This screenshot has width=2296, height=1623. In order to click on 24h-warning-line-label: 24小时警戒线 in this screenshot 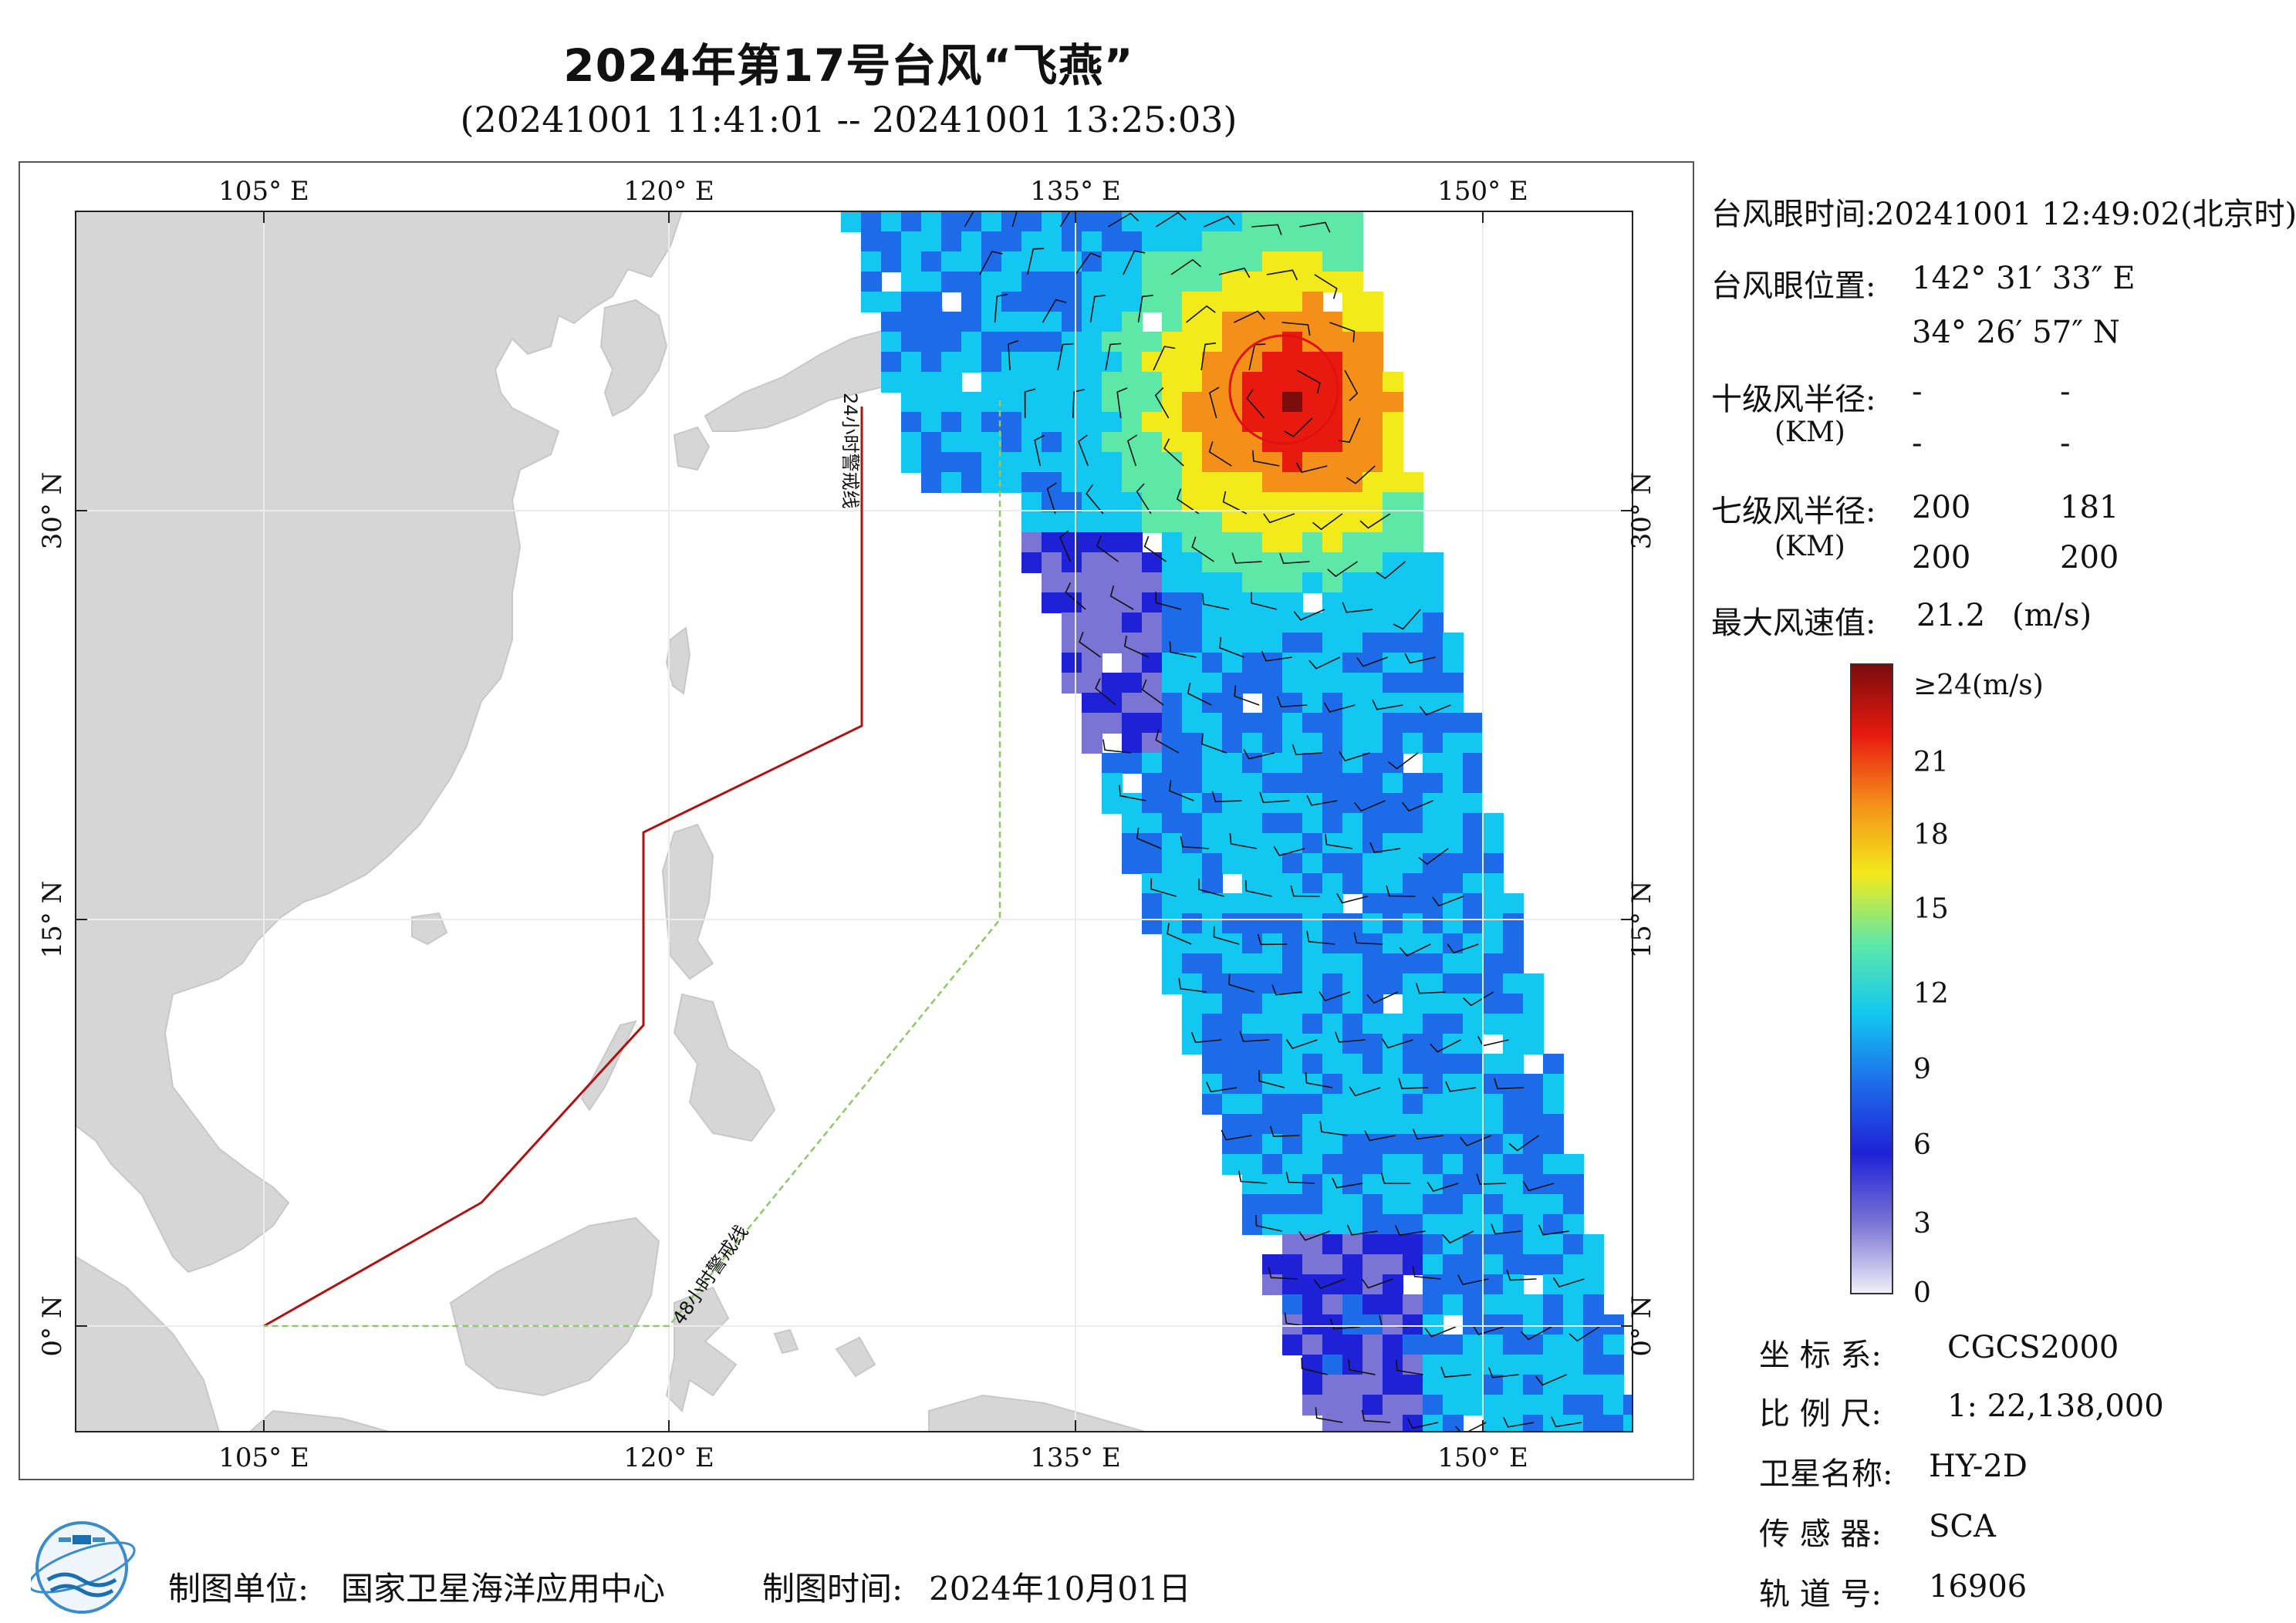, I will do `click(850, 451)`.